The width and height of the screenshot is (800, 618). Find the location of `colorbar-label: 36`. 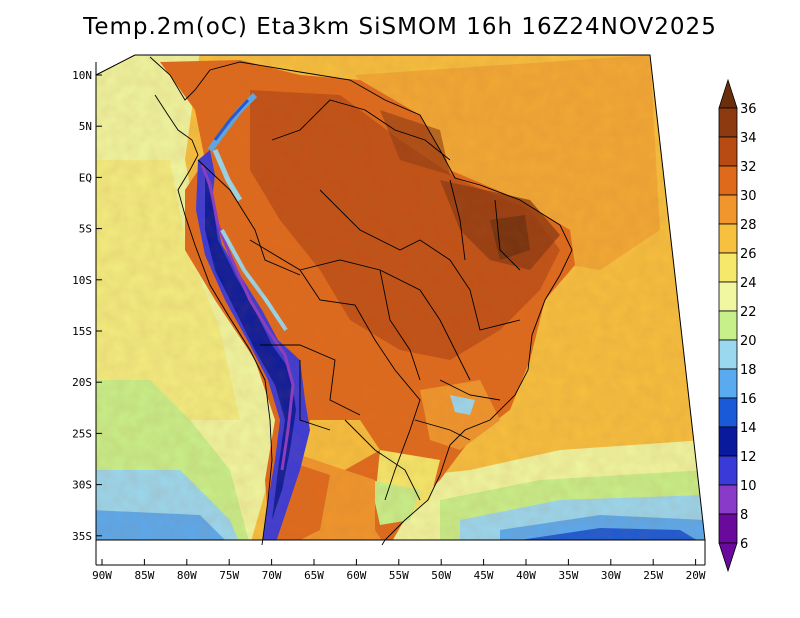

colorbar-label: 36 is located at coordinates (748, 109).